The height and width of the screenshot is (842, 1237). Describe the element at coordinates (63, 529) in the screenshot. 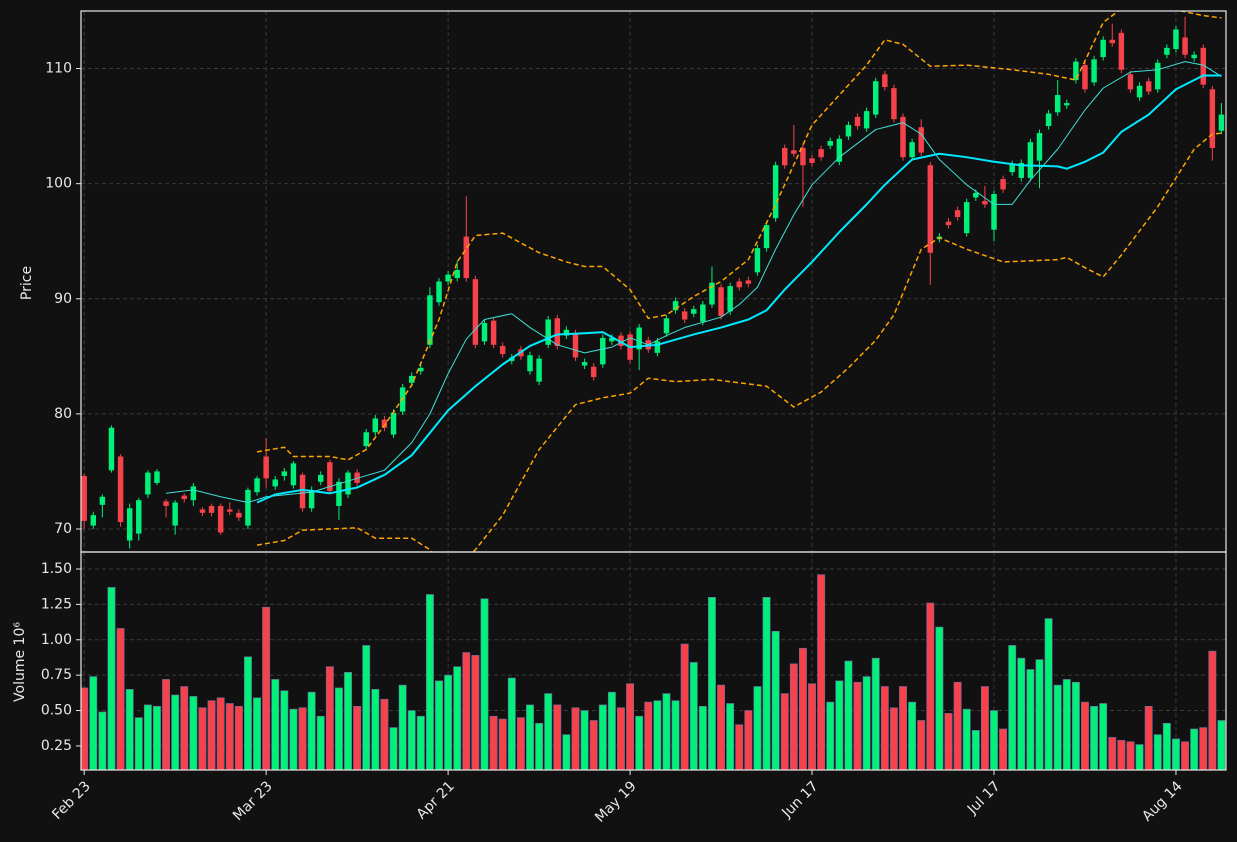

I see `y-tick-label: 70` at that location.